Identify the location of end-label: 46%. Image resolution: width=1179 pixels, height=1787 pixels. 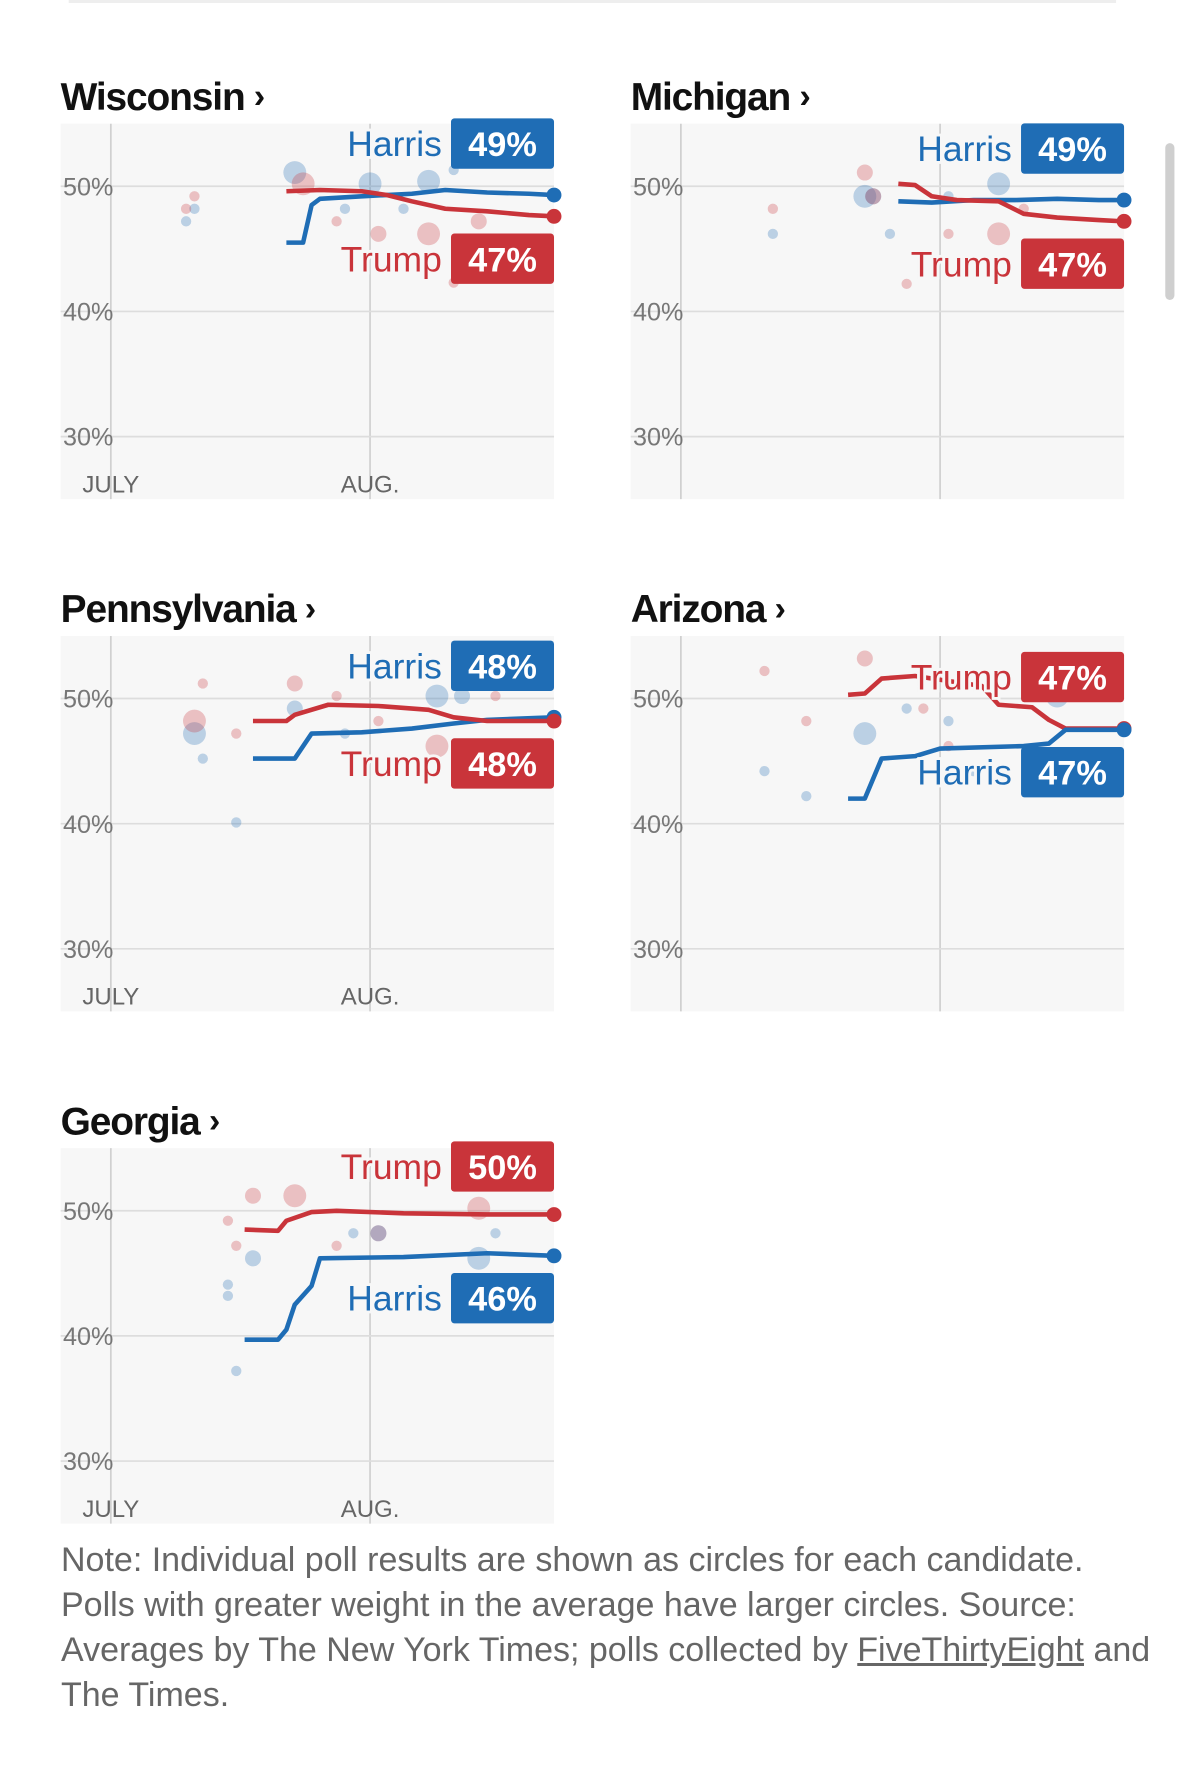
(502, 1300).